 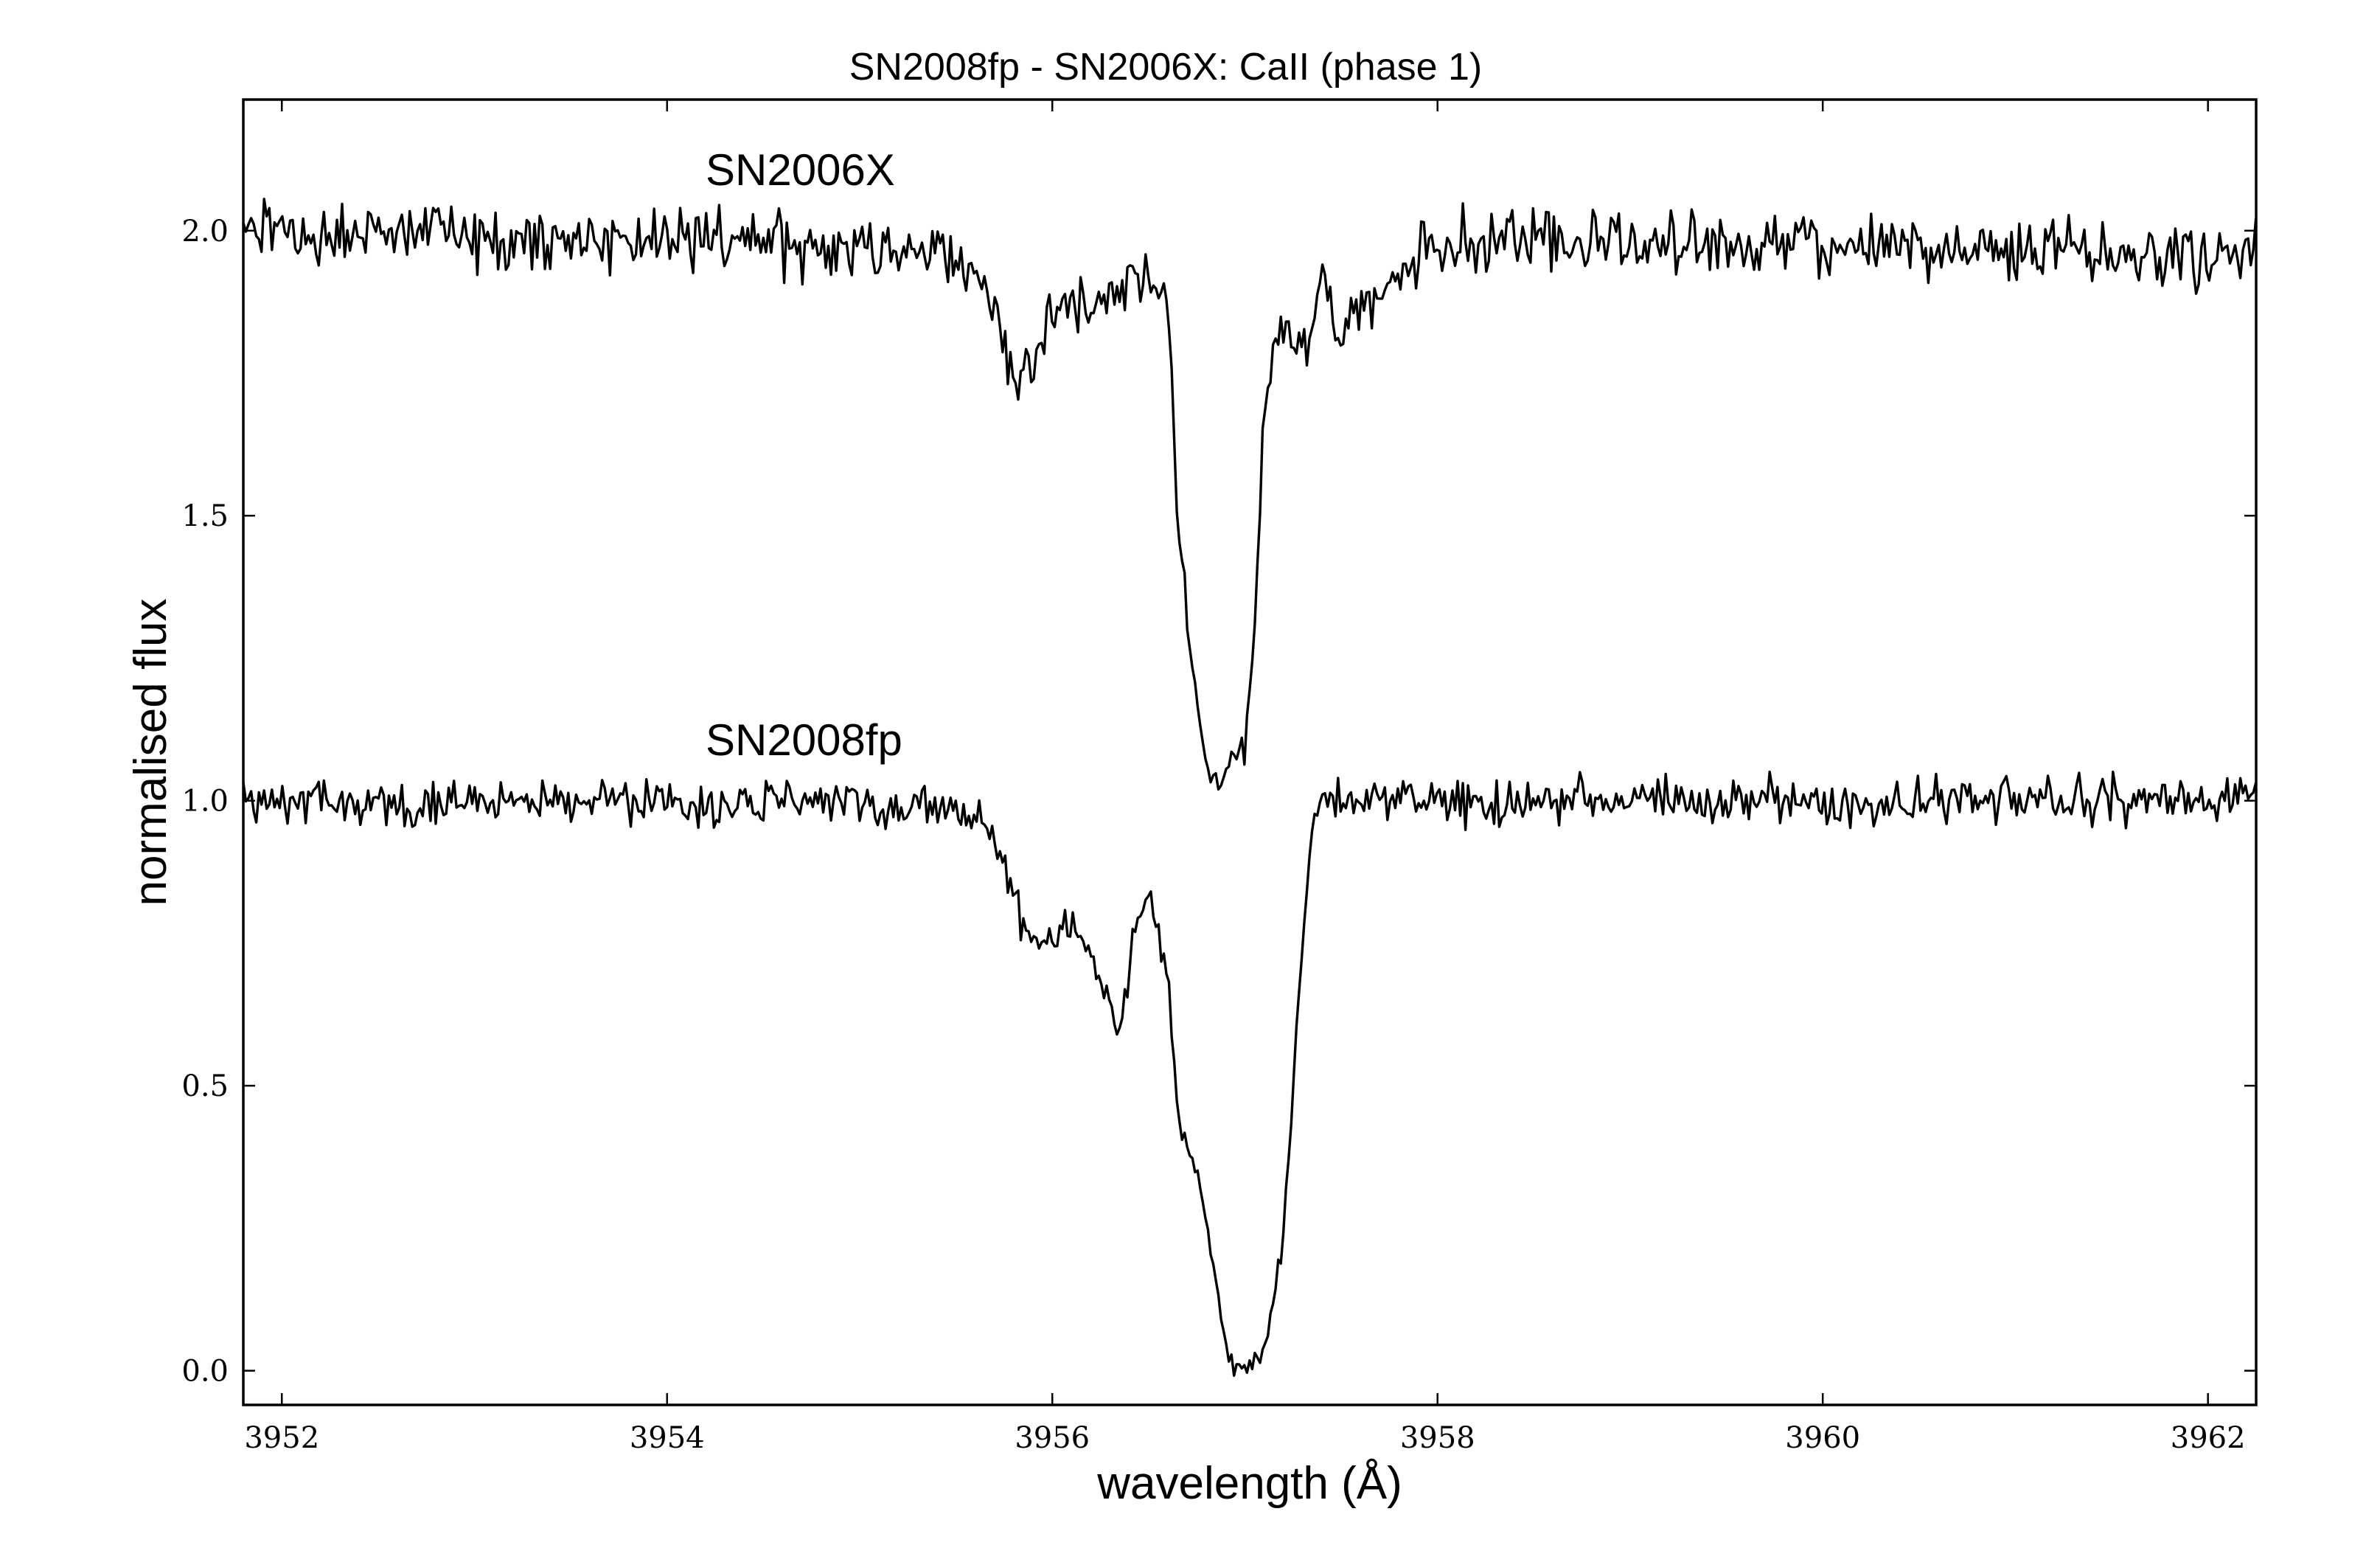 I want to click on x-tick-label: 3958, so click(x=1437, y=1438).